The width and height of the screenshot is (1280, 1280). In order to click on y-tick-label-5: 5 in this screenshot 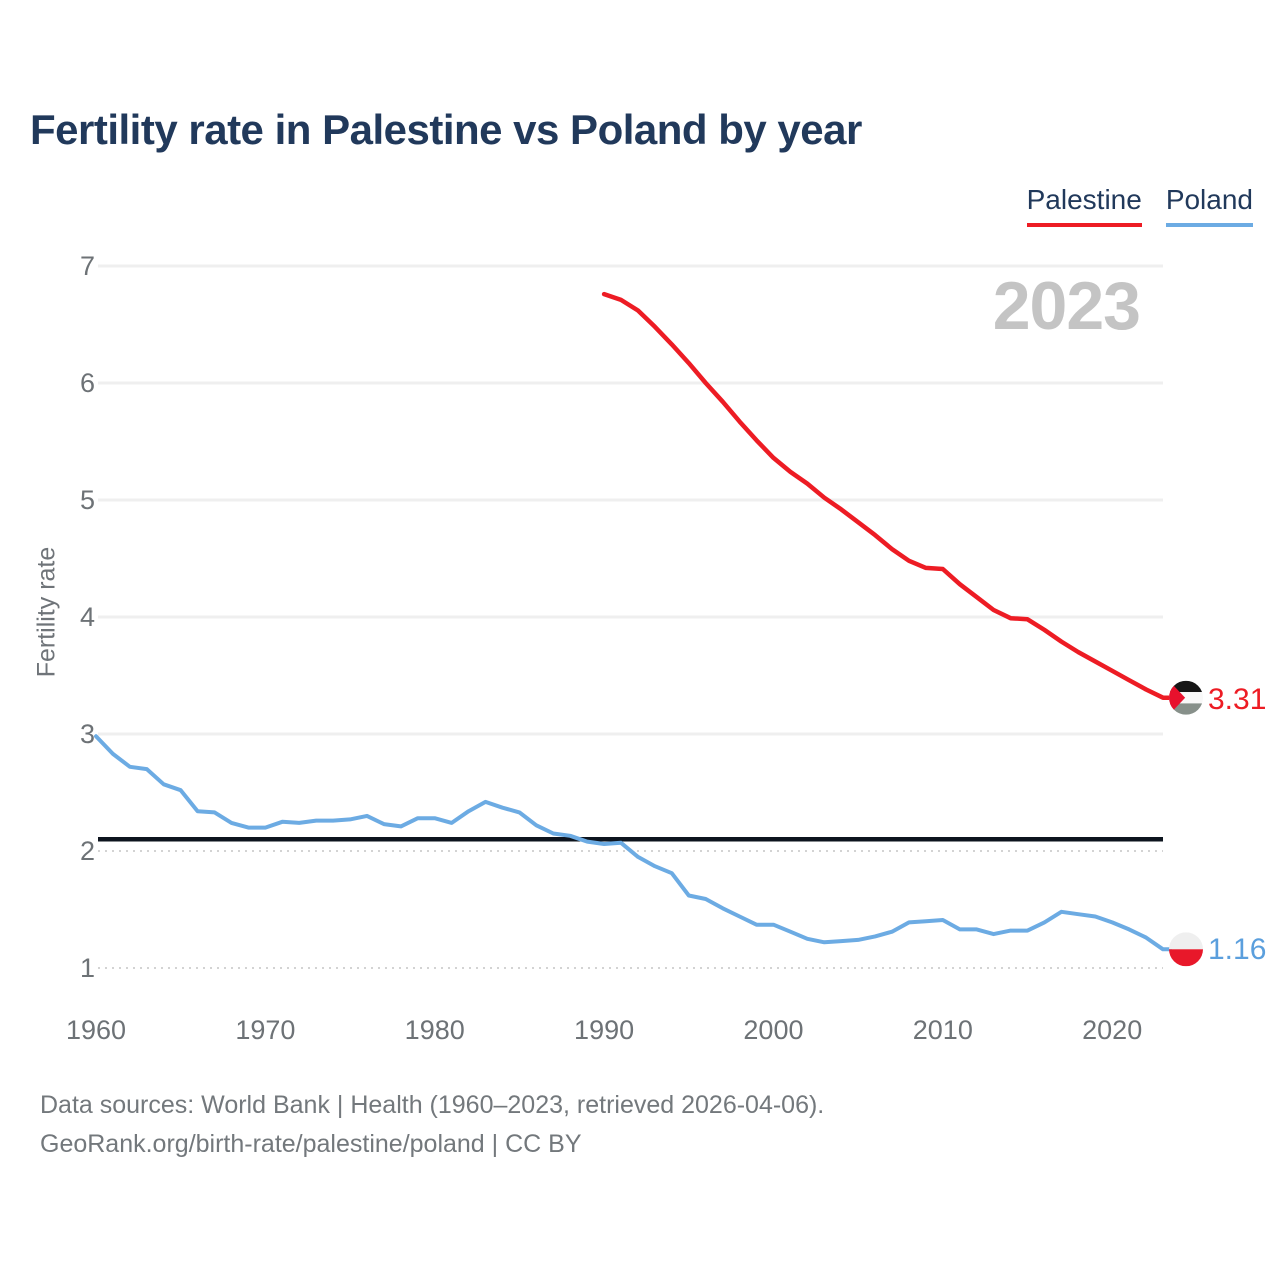, I will do `click(87, 500)`.